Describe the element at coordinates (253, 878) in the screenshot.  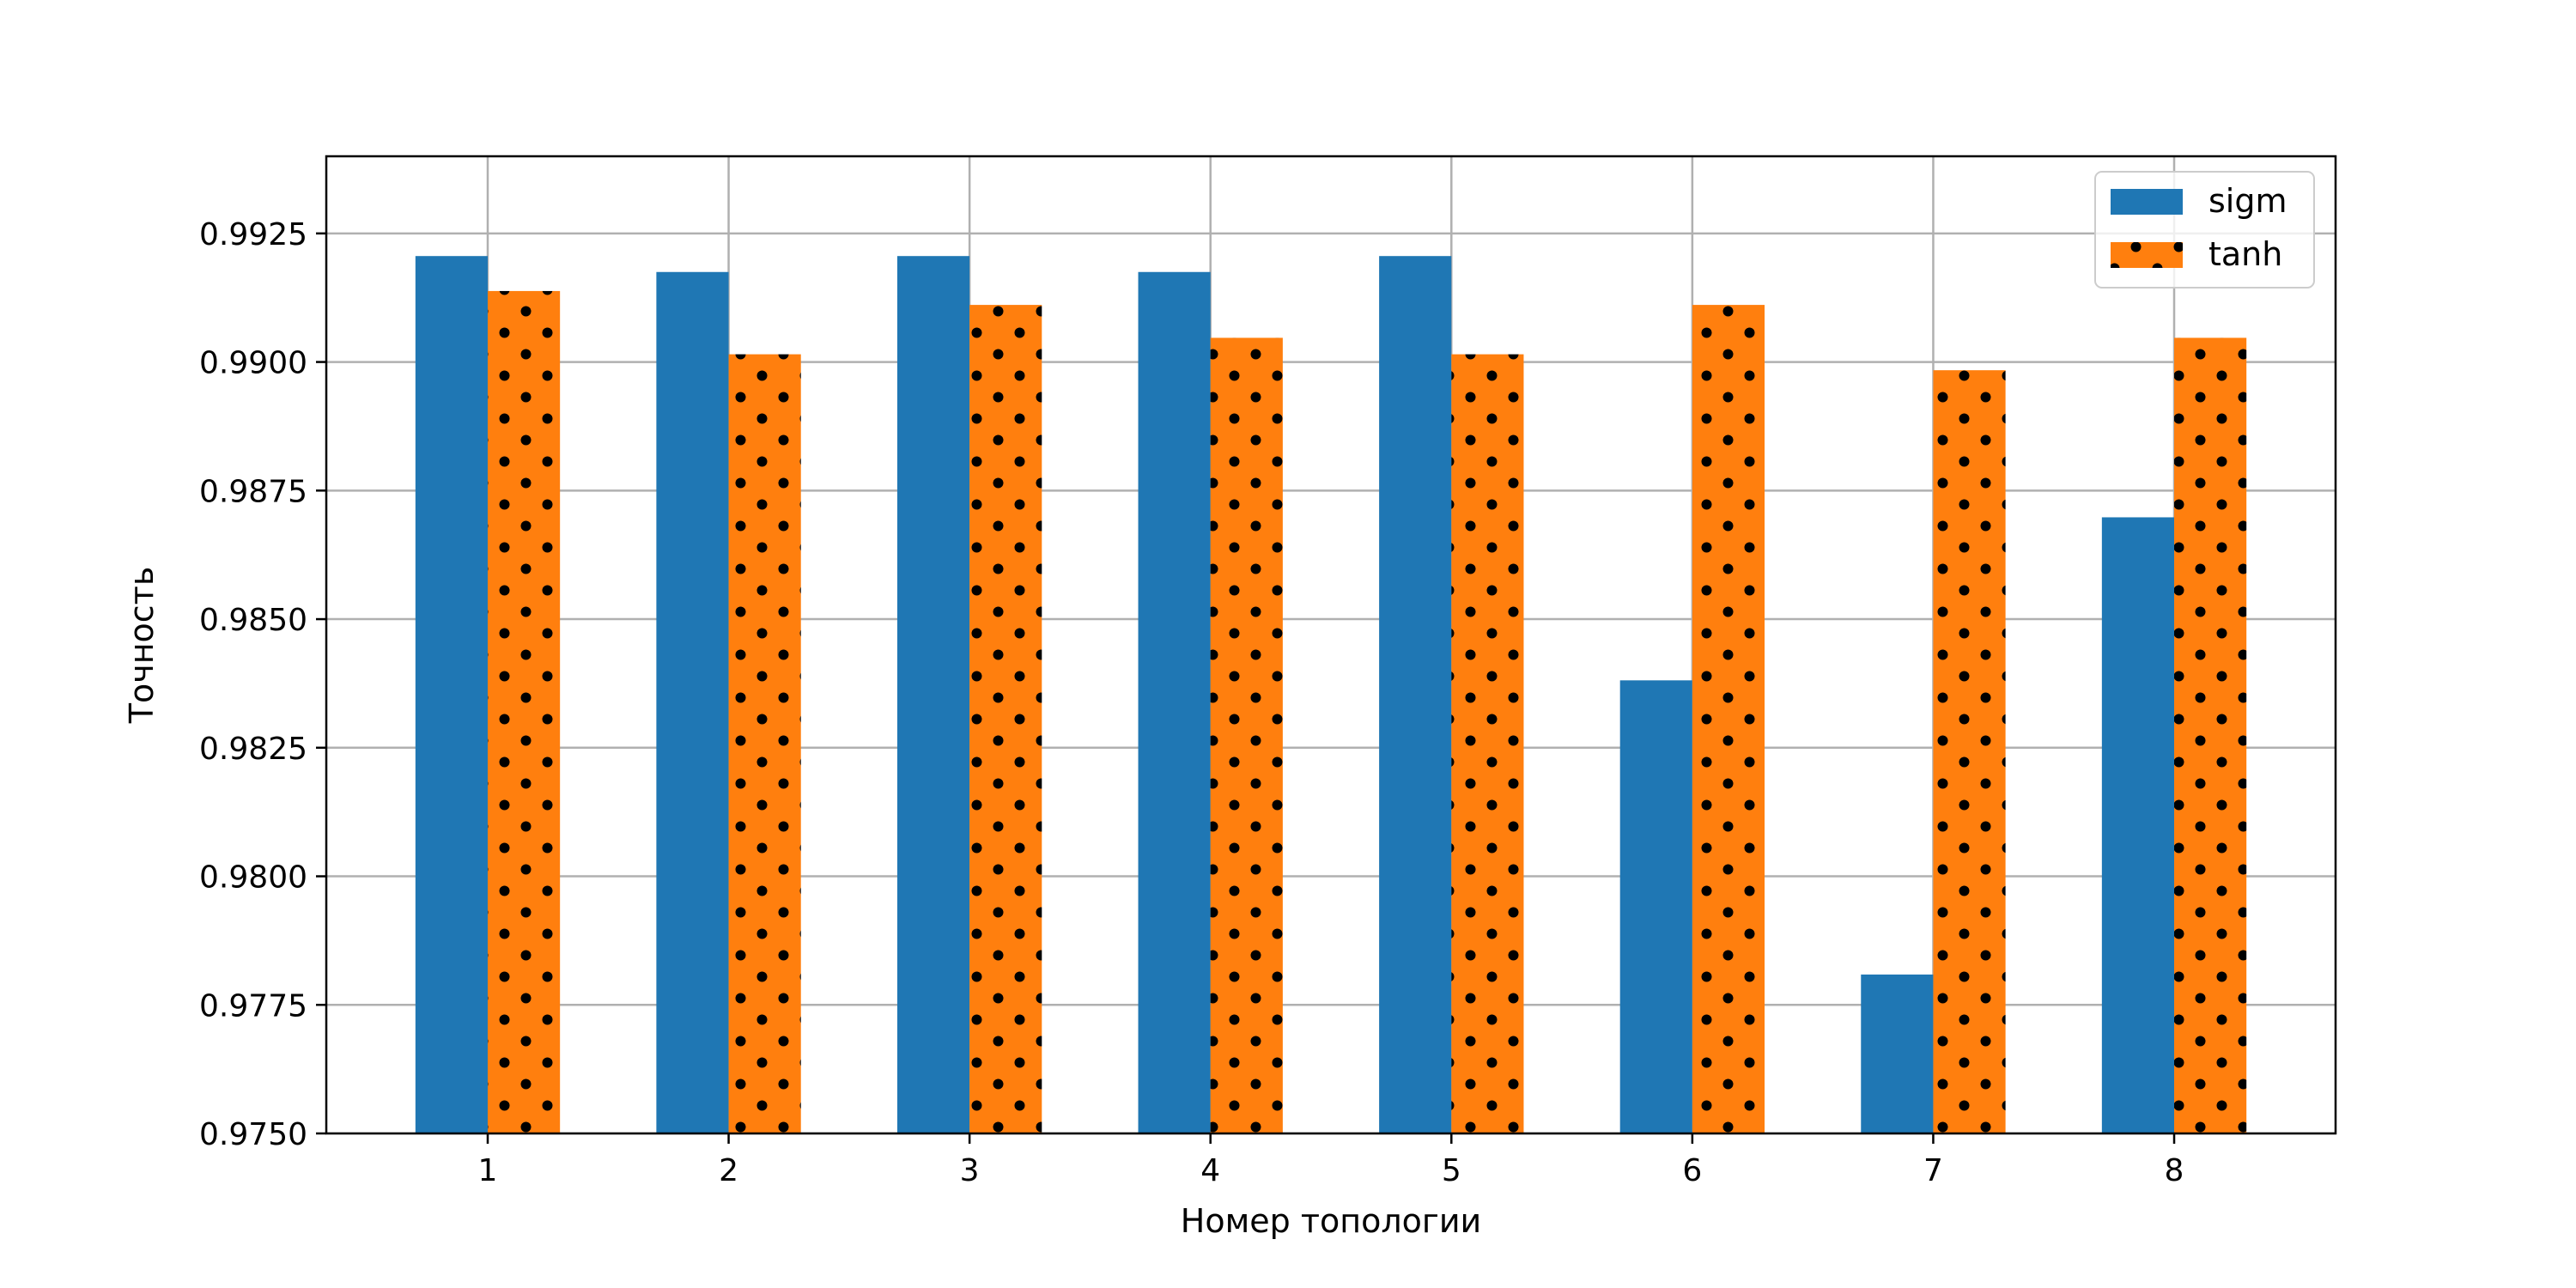
I see `y-tick-label: 0.9800` at that location.